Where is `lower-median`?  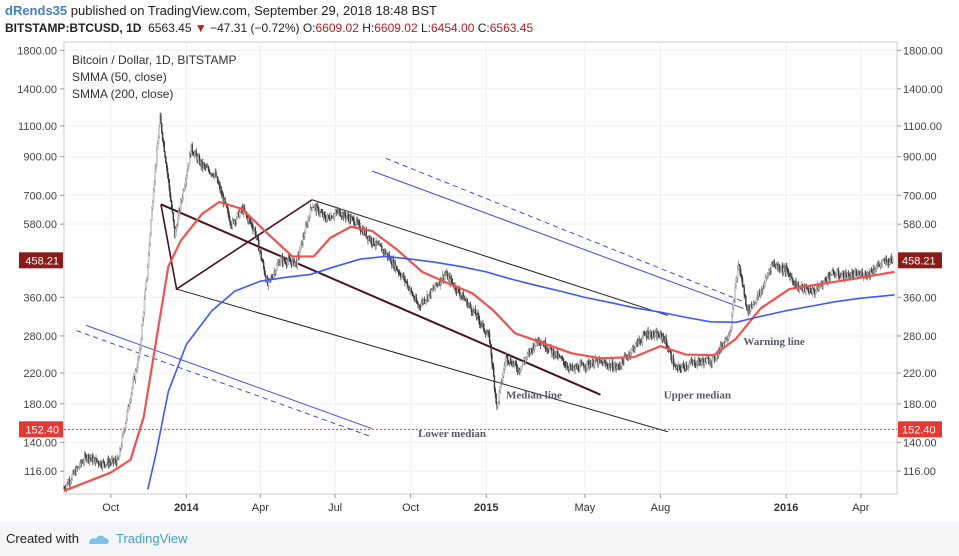
lower-median is located at coordinates (422, 360).